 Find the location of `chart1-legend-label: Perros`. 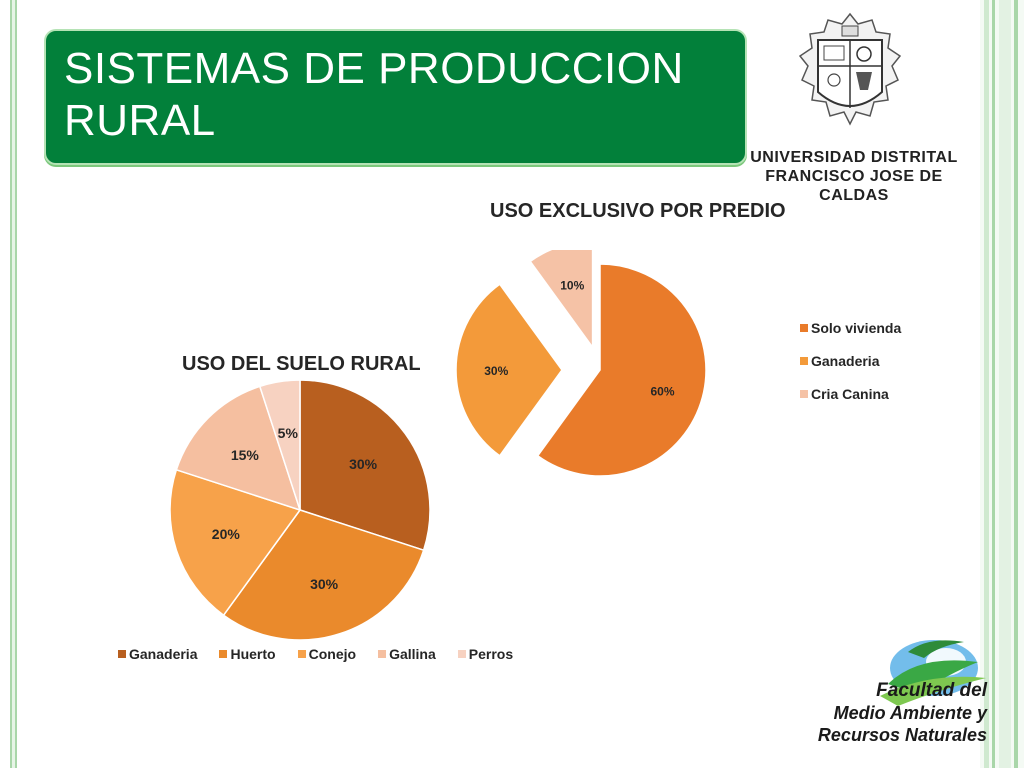

chart1-legend-label: Perros is located at coordinates (491, 654).